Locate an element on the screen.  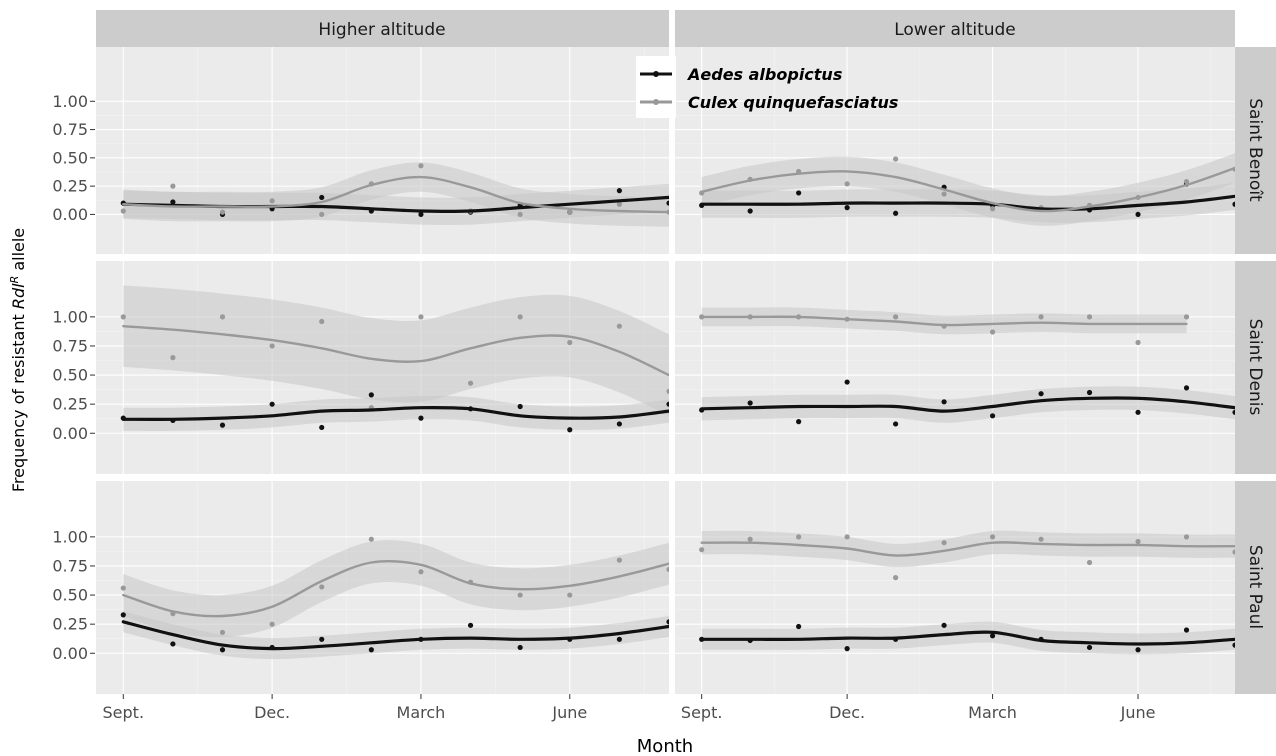
panel-saint-benoit-higher-altitude is located at coordinates (382, 150).